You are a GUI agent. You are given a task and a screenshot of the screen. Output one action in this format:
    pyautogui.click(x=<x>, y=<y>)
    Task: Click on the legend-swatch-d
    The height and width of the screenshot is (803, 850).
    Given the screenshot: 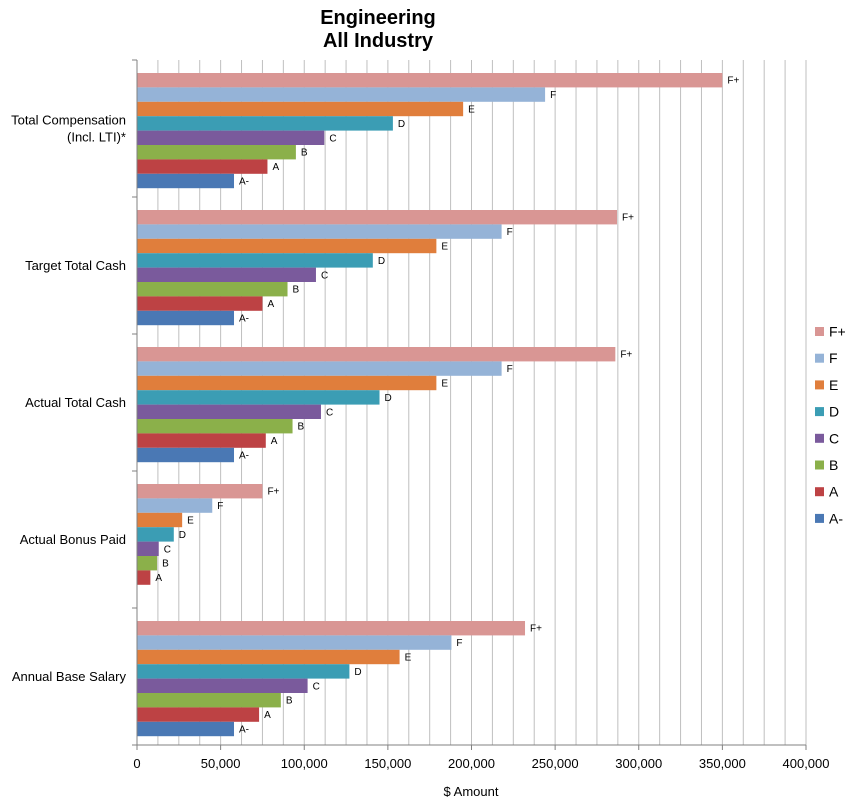 What is the action you would take?
    pyautogui.click(x=819, y=412)
    